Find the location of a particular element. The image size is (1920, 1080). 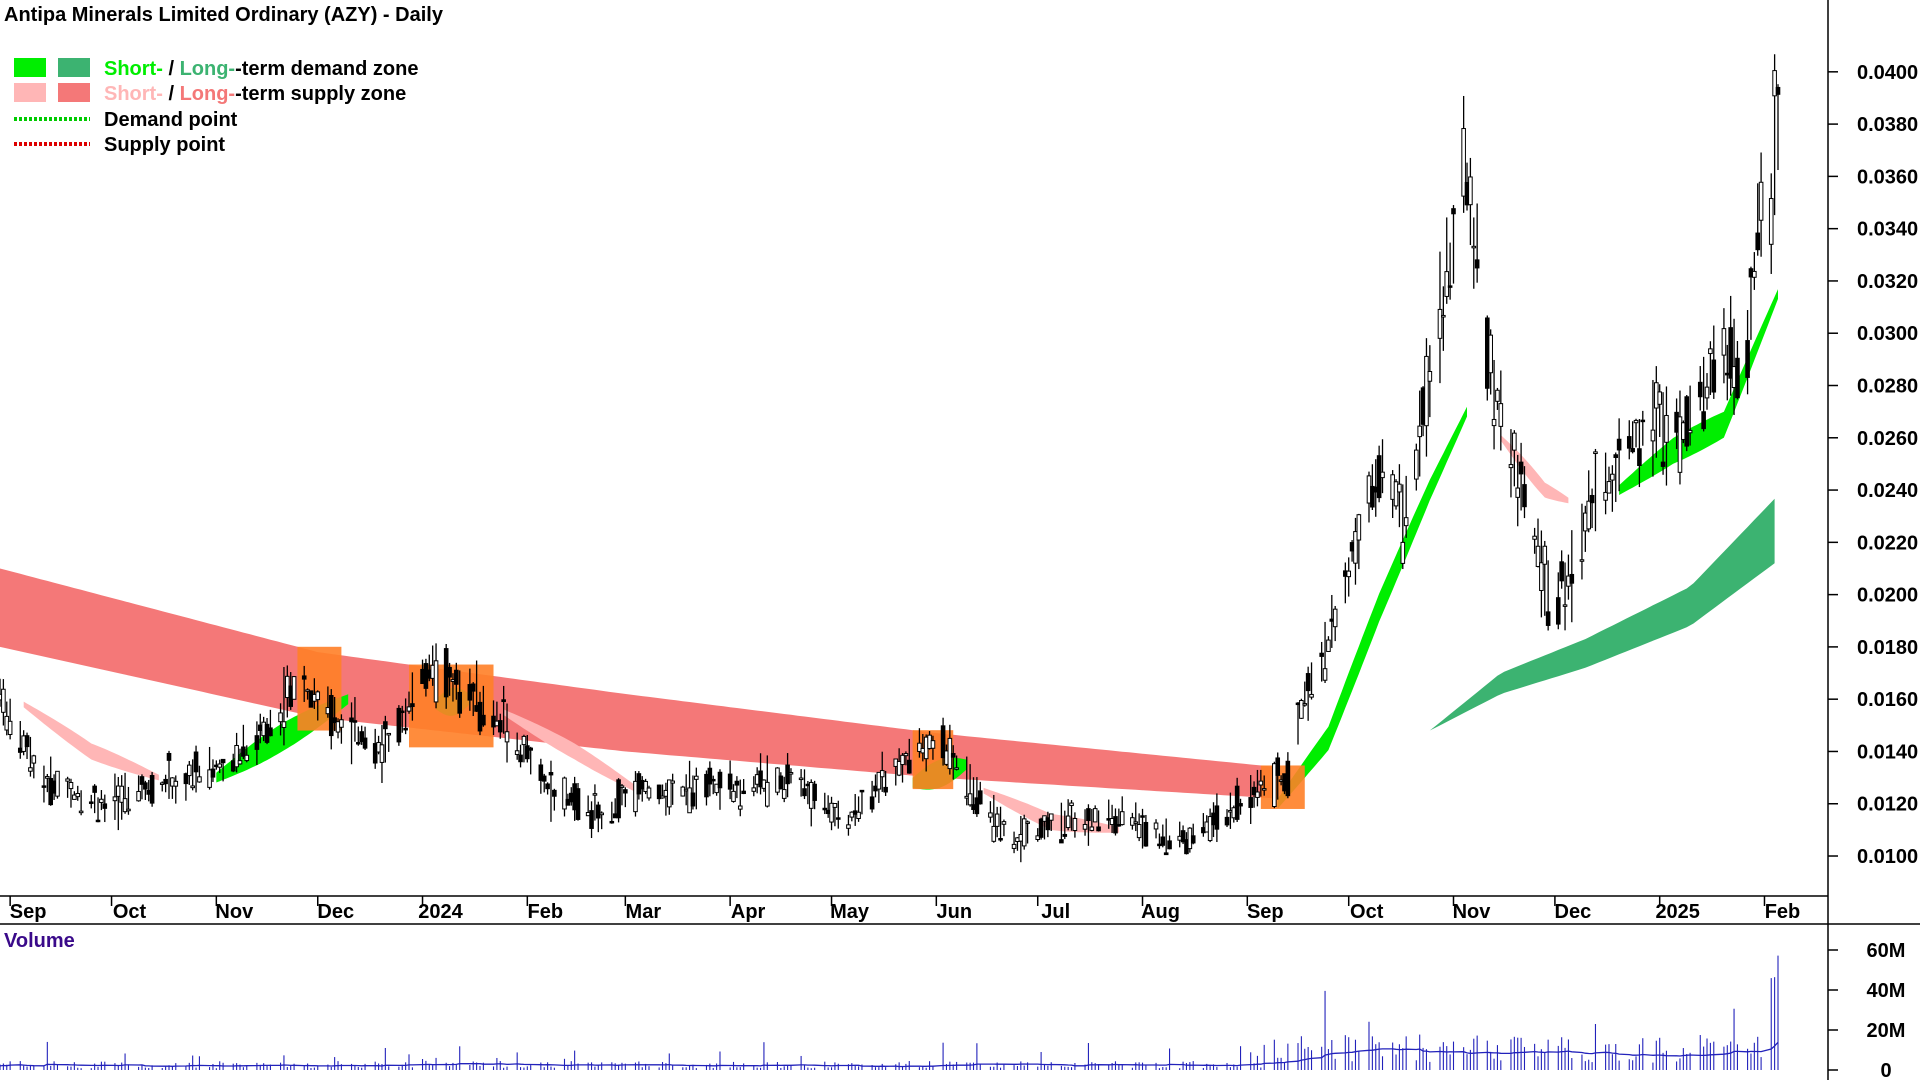

price-tick-label: 0.0360 is located at coordinates (1887, 177).